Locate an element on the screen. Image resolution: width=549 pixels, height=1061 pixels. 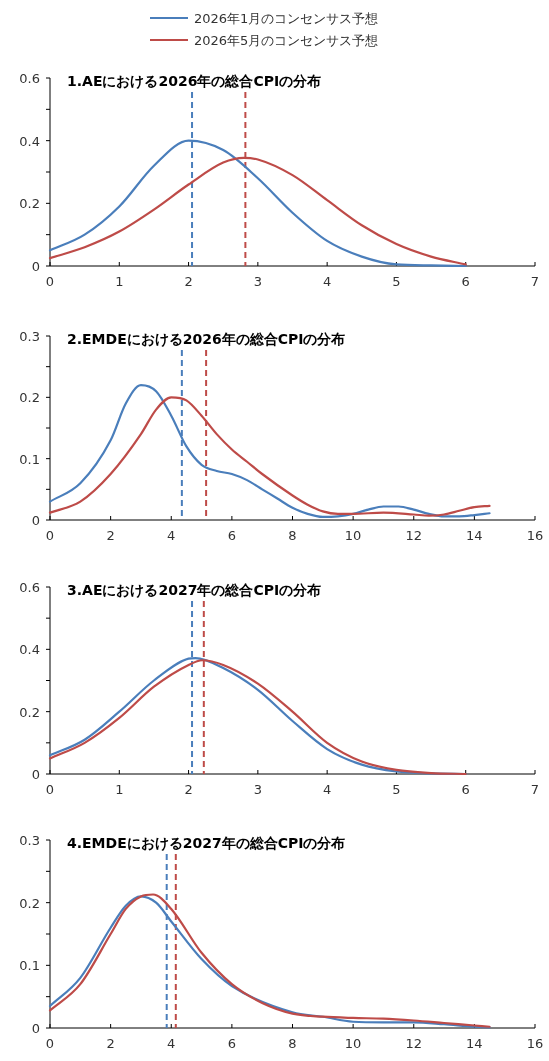
legend-label: 2026年1月のコンセンサス予想 is located at coordinates (286, 18).